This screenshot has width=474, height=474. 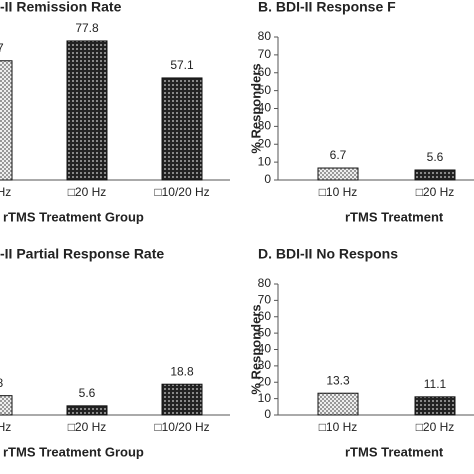 I want to click on value-label: 11.1, so click(x=435, y=384).